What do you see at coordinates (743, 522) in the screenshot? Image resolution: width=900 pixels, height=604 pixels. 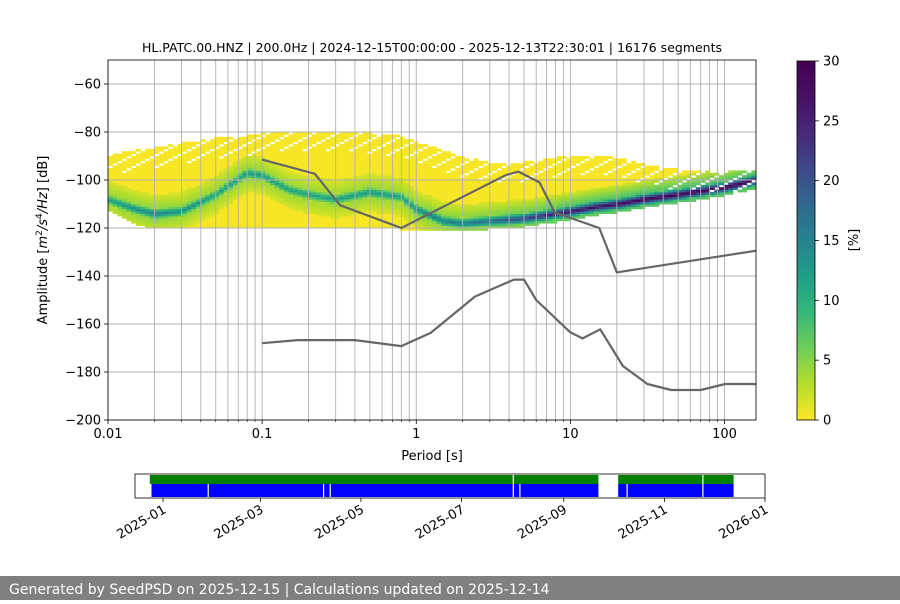 I see `date-tick-label: 2026-01` at bounding box center [743, 522].